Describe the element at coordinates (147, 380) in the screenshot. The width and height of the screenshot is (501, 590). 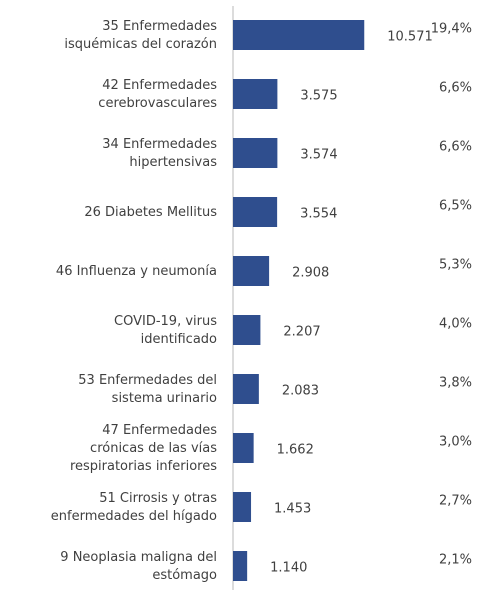
I see `category-label-line: 53 Enfermedades del` at that location.